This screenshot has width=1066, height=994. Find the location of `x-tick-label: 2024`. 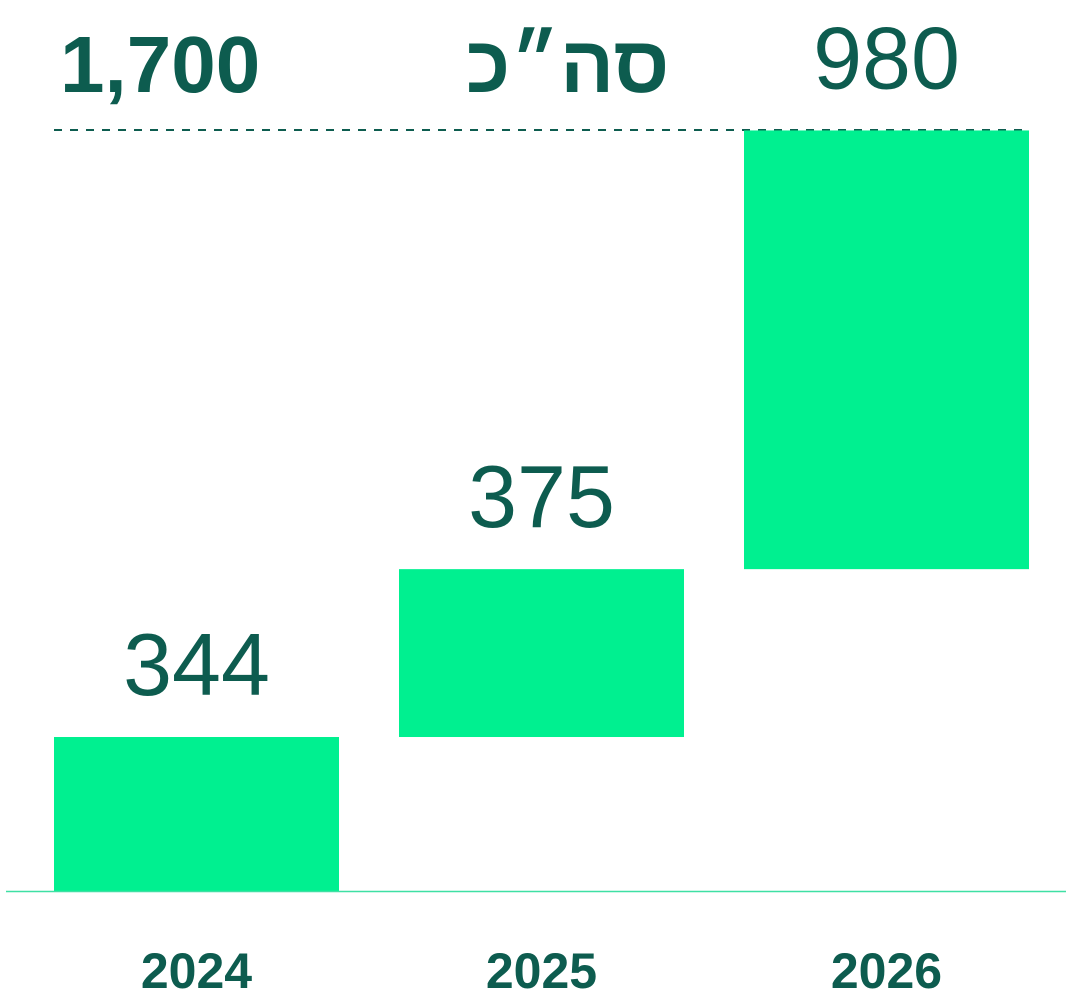

x-tick-label: 2024 is located at coordinates (196, 968).